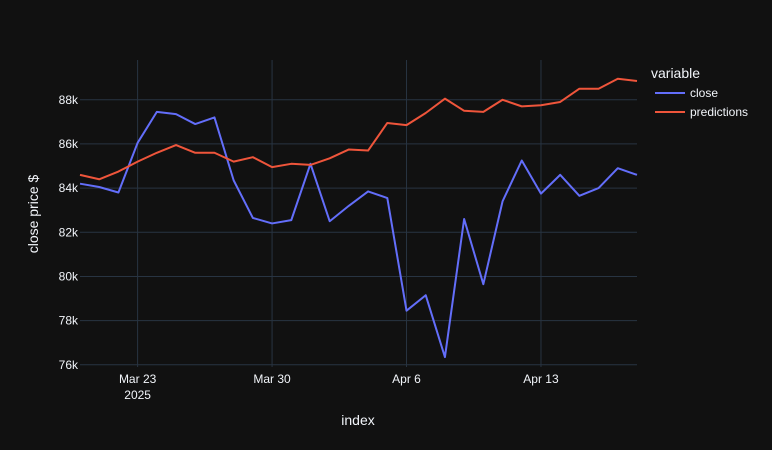 This screenshot has height=450, width=772. What do you see at coordinates (69, 321) in the screenshot?
I see `y-tick-label: 78k` at bounding box center [69, 321].